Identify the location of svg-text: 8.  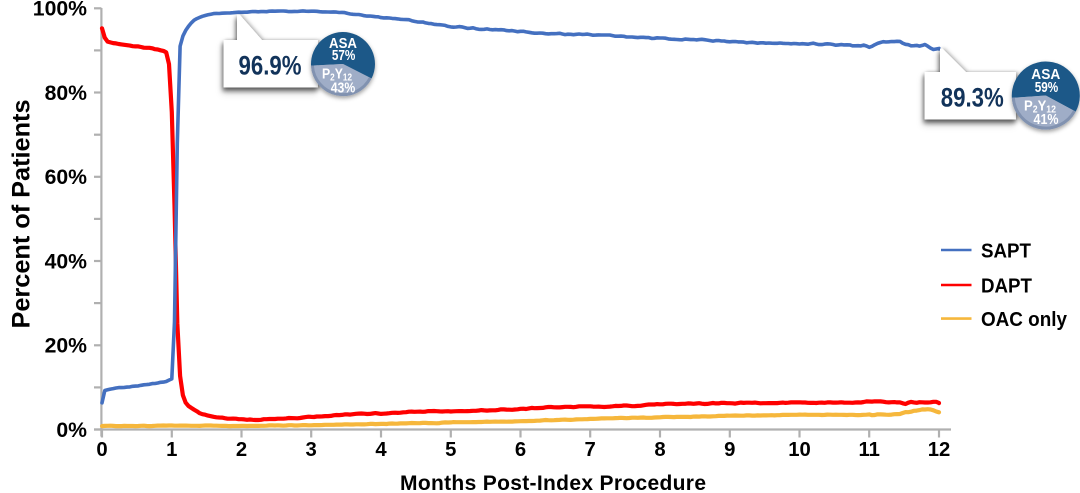
(659, 450).